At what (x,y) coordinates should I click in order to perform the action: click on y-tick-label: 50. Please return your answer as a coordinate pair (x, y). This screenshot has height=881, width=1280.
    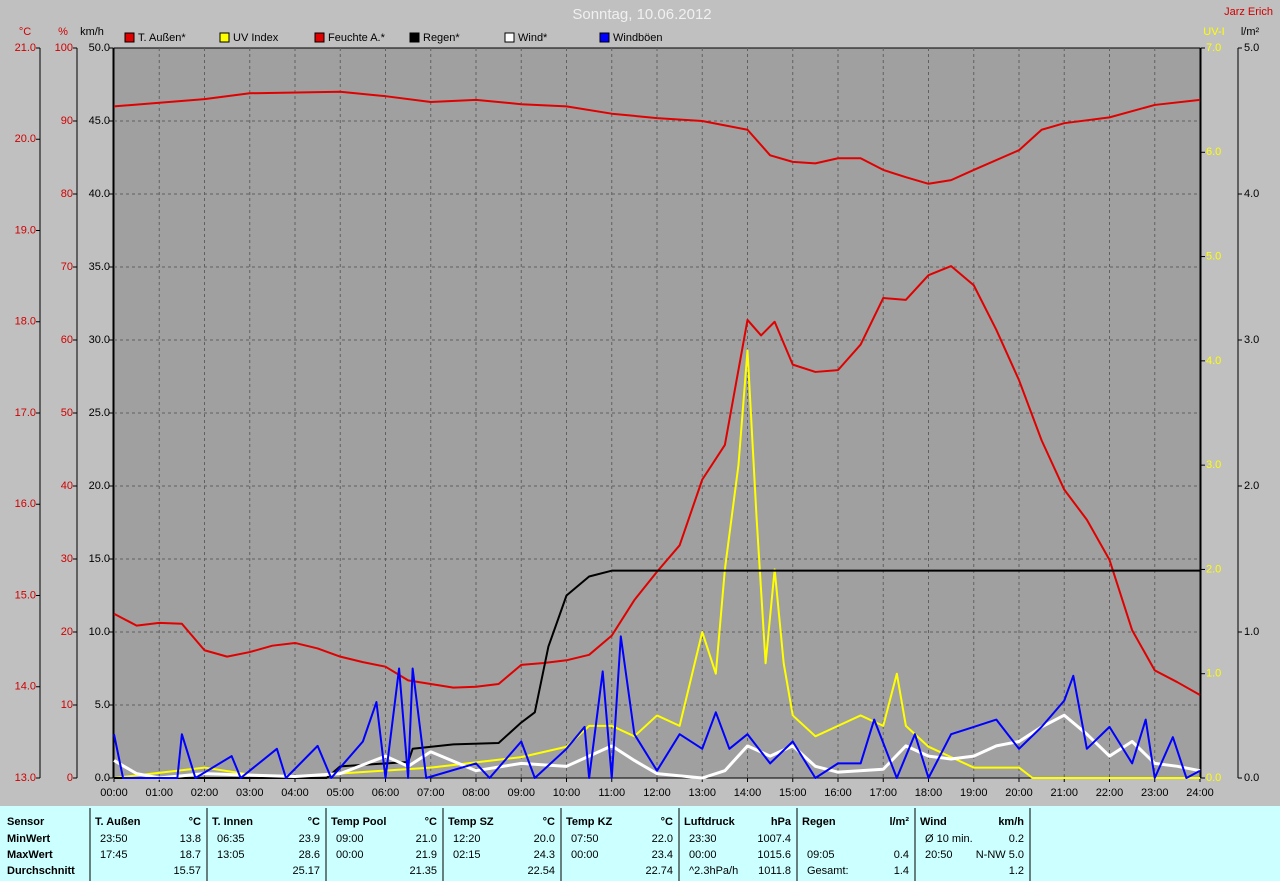
    Looking at the image, I should click on (67, 413).